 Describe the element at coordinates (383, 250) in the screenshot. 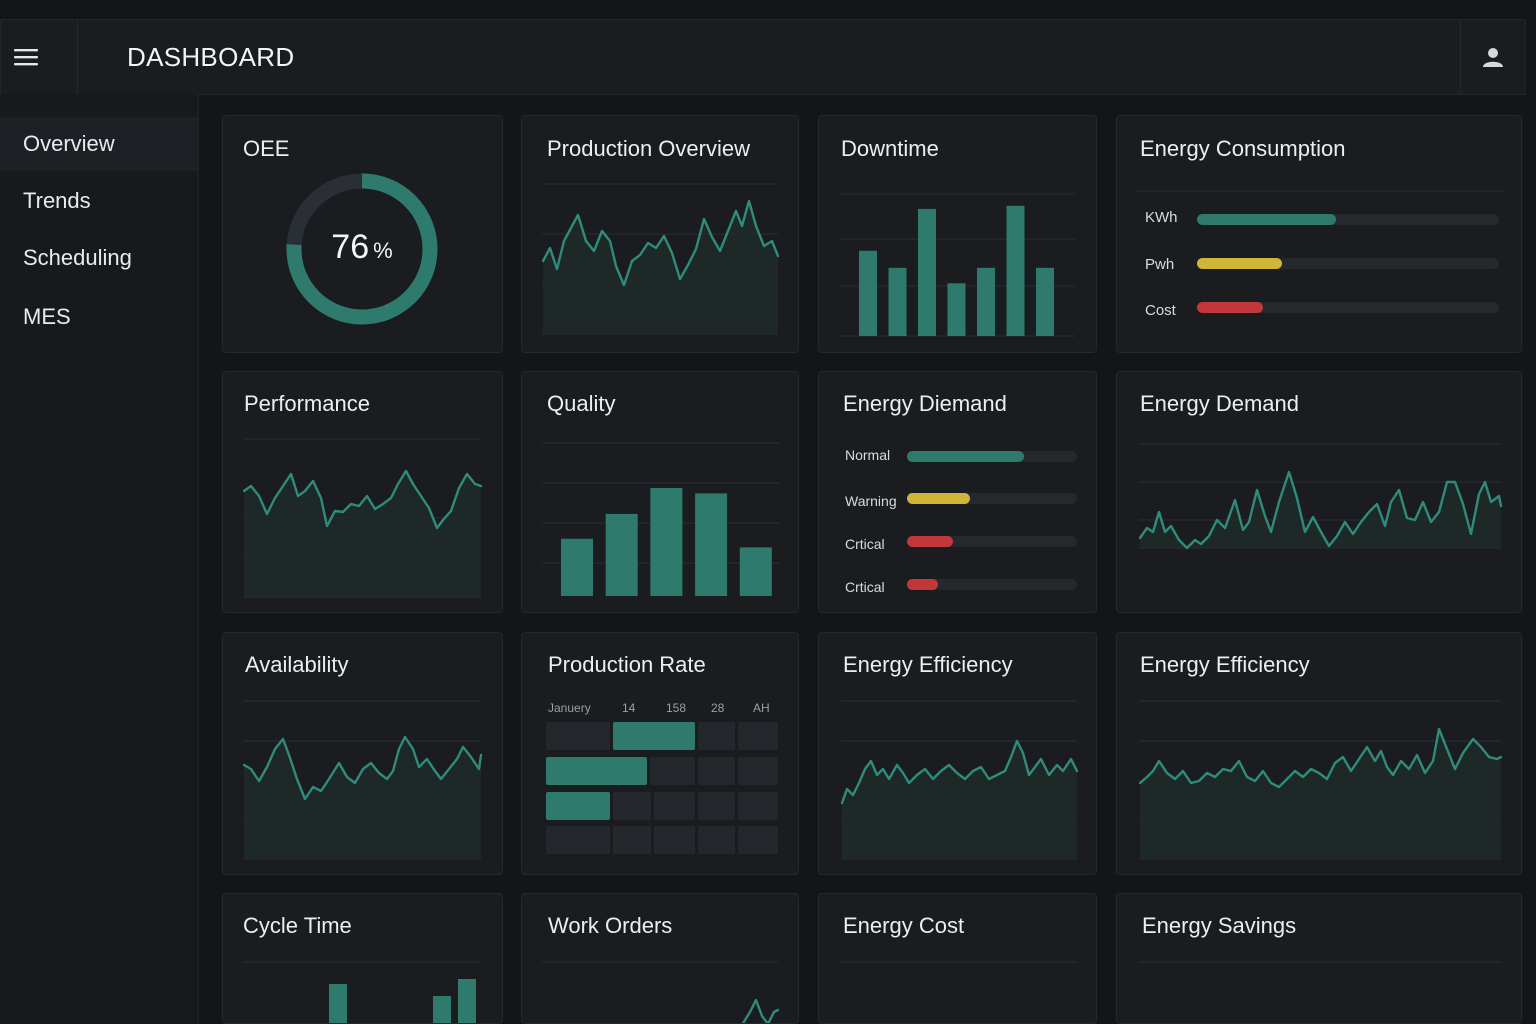

I see `oee-unit: %` at that location.